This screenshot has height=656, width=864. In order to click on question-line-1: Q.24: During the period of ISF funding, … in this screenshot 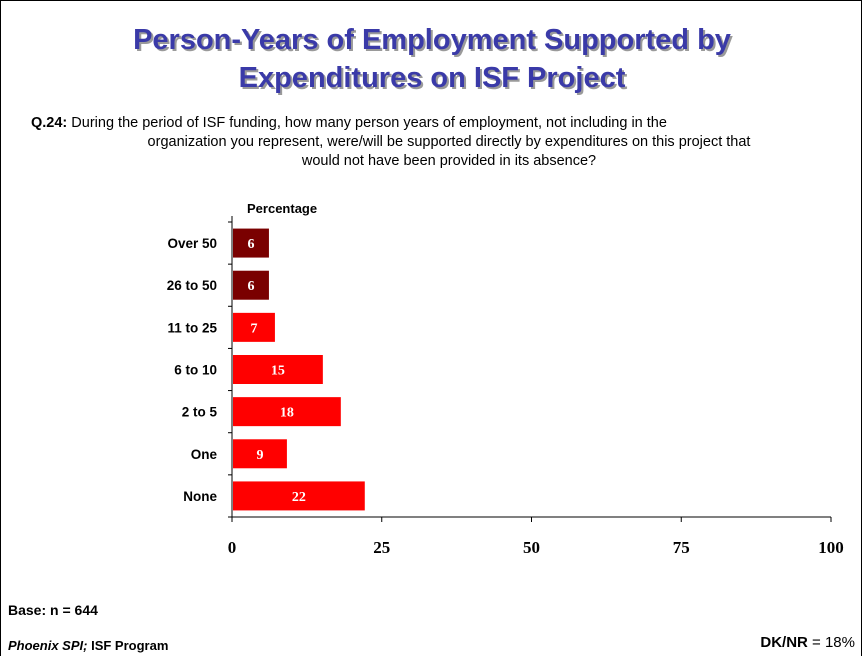, I will do `click(446, 123)`.